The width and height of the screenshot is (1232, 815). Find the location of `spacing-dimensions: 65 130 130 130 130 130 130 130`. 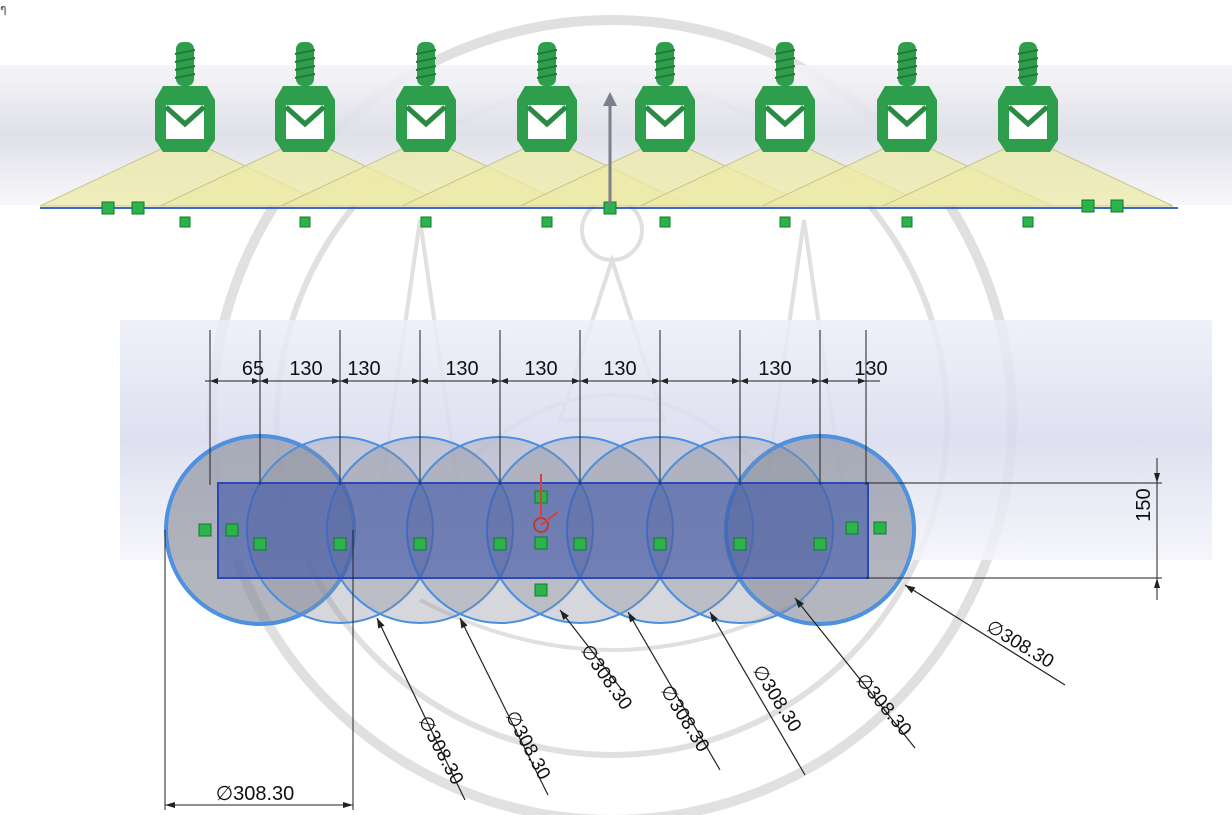

spacing-dimensions: 65 130 130 130 130 130 130 130 is located at coordinates (546, 407).